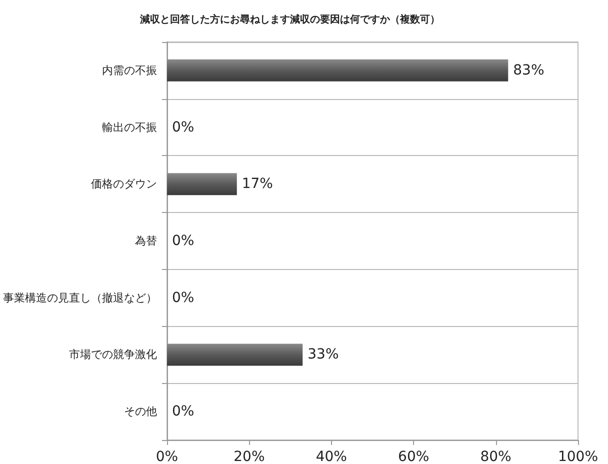  I want to click on y-tick-label: 事業構造の見直し（撤退など）, so click(80, 297).